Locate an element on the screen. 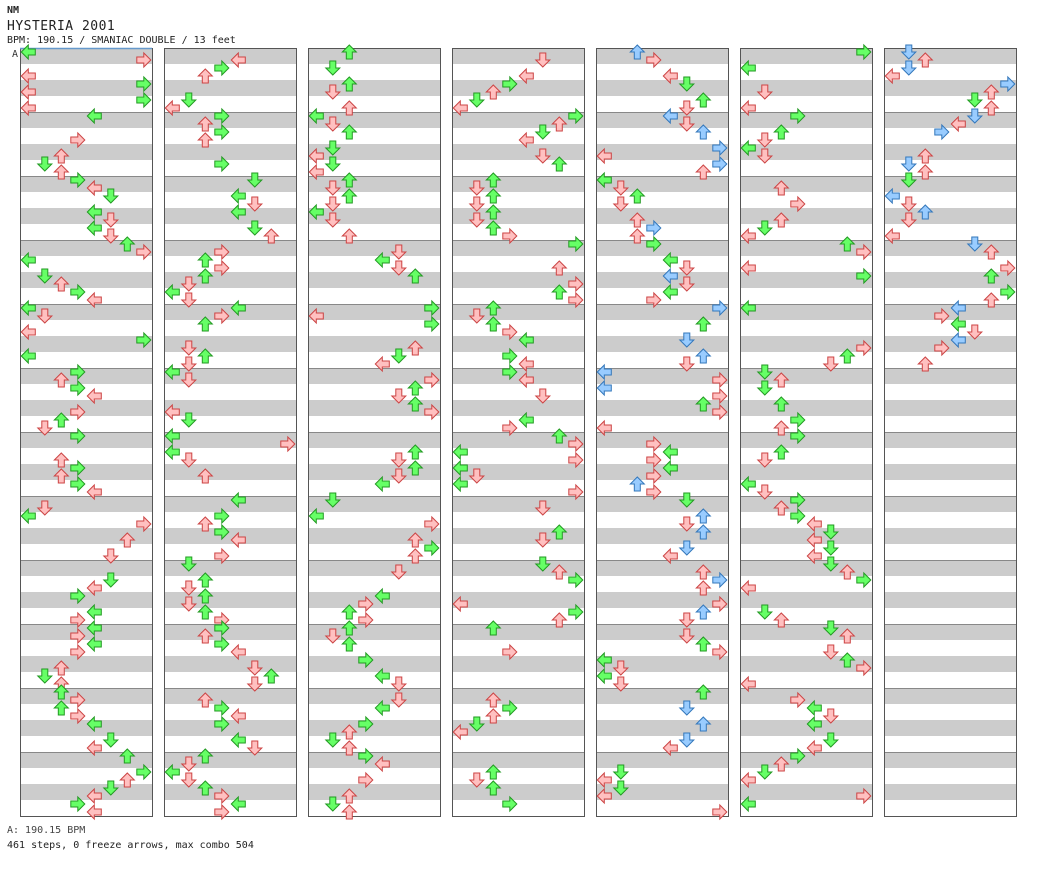  chart-column-border is located at coordinates (518, 432).